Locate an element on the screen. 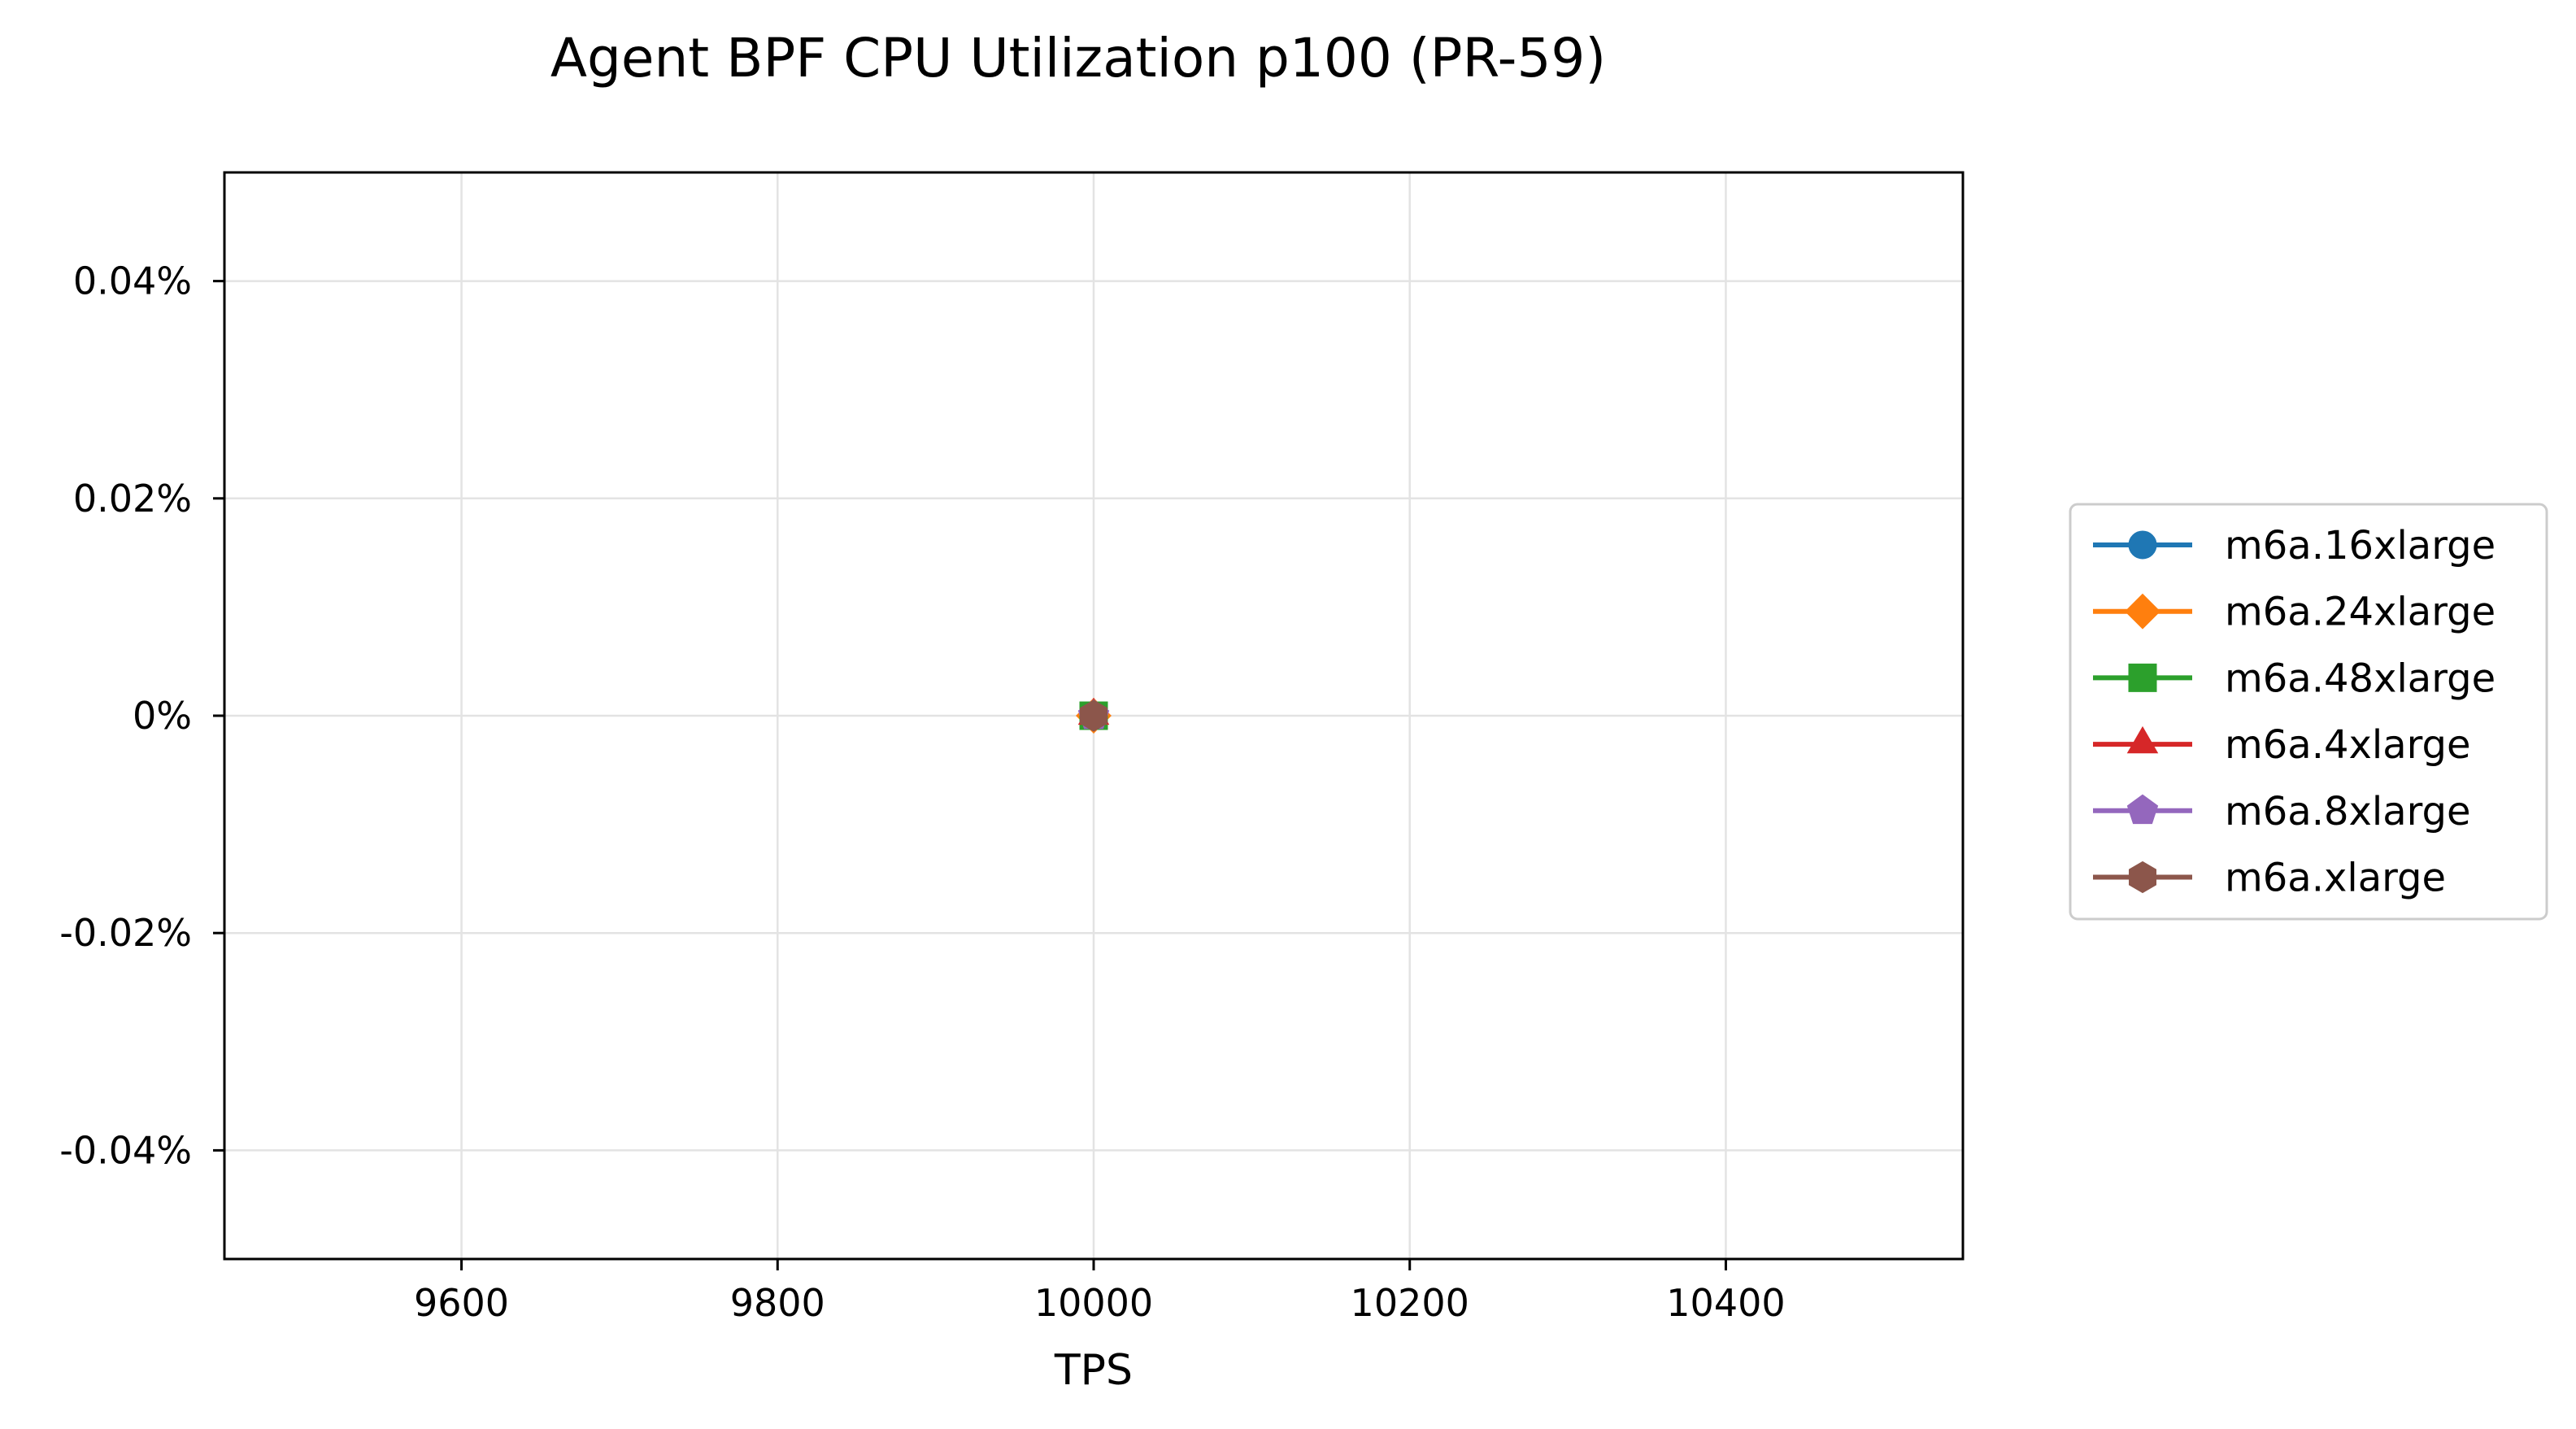 The height and width of the screenshot is (1429, 2576). x-tick-label: 10000 is located at coordinates (1094, 1303).